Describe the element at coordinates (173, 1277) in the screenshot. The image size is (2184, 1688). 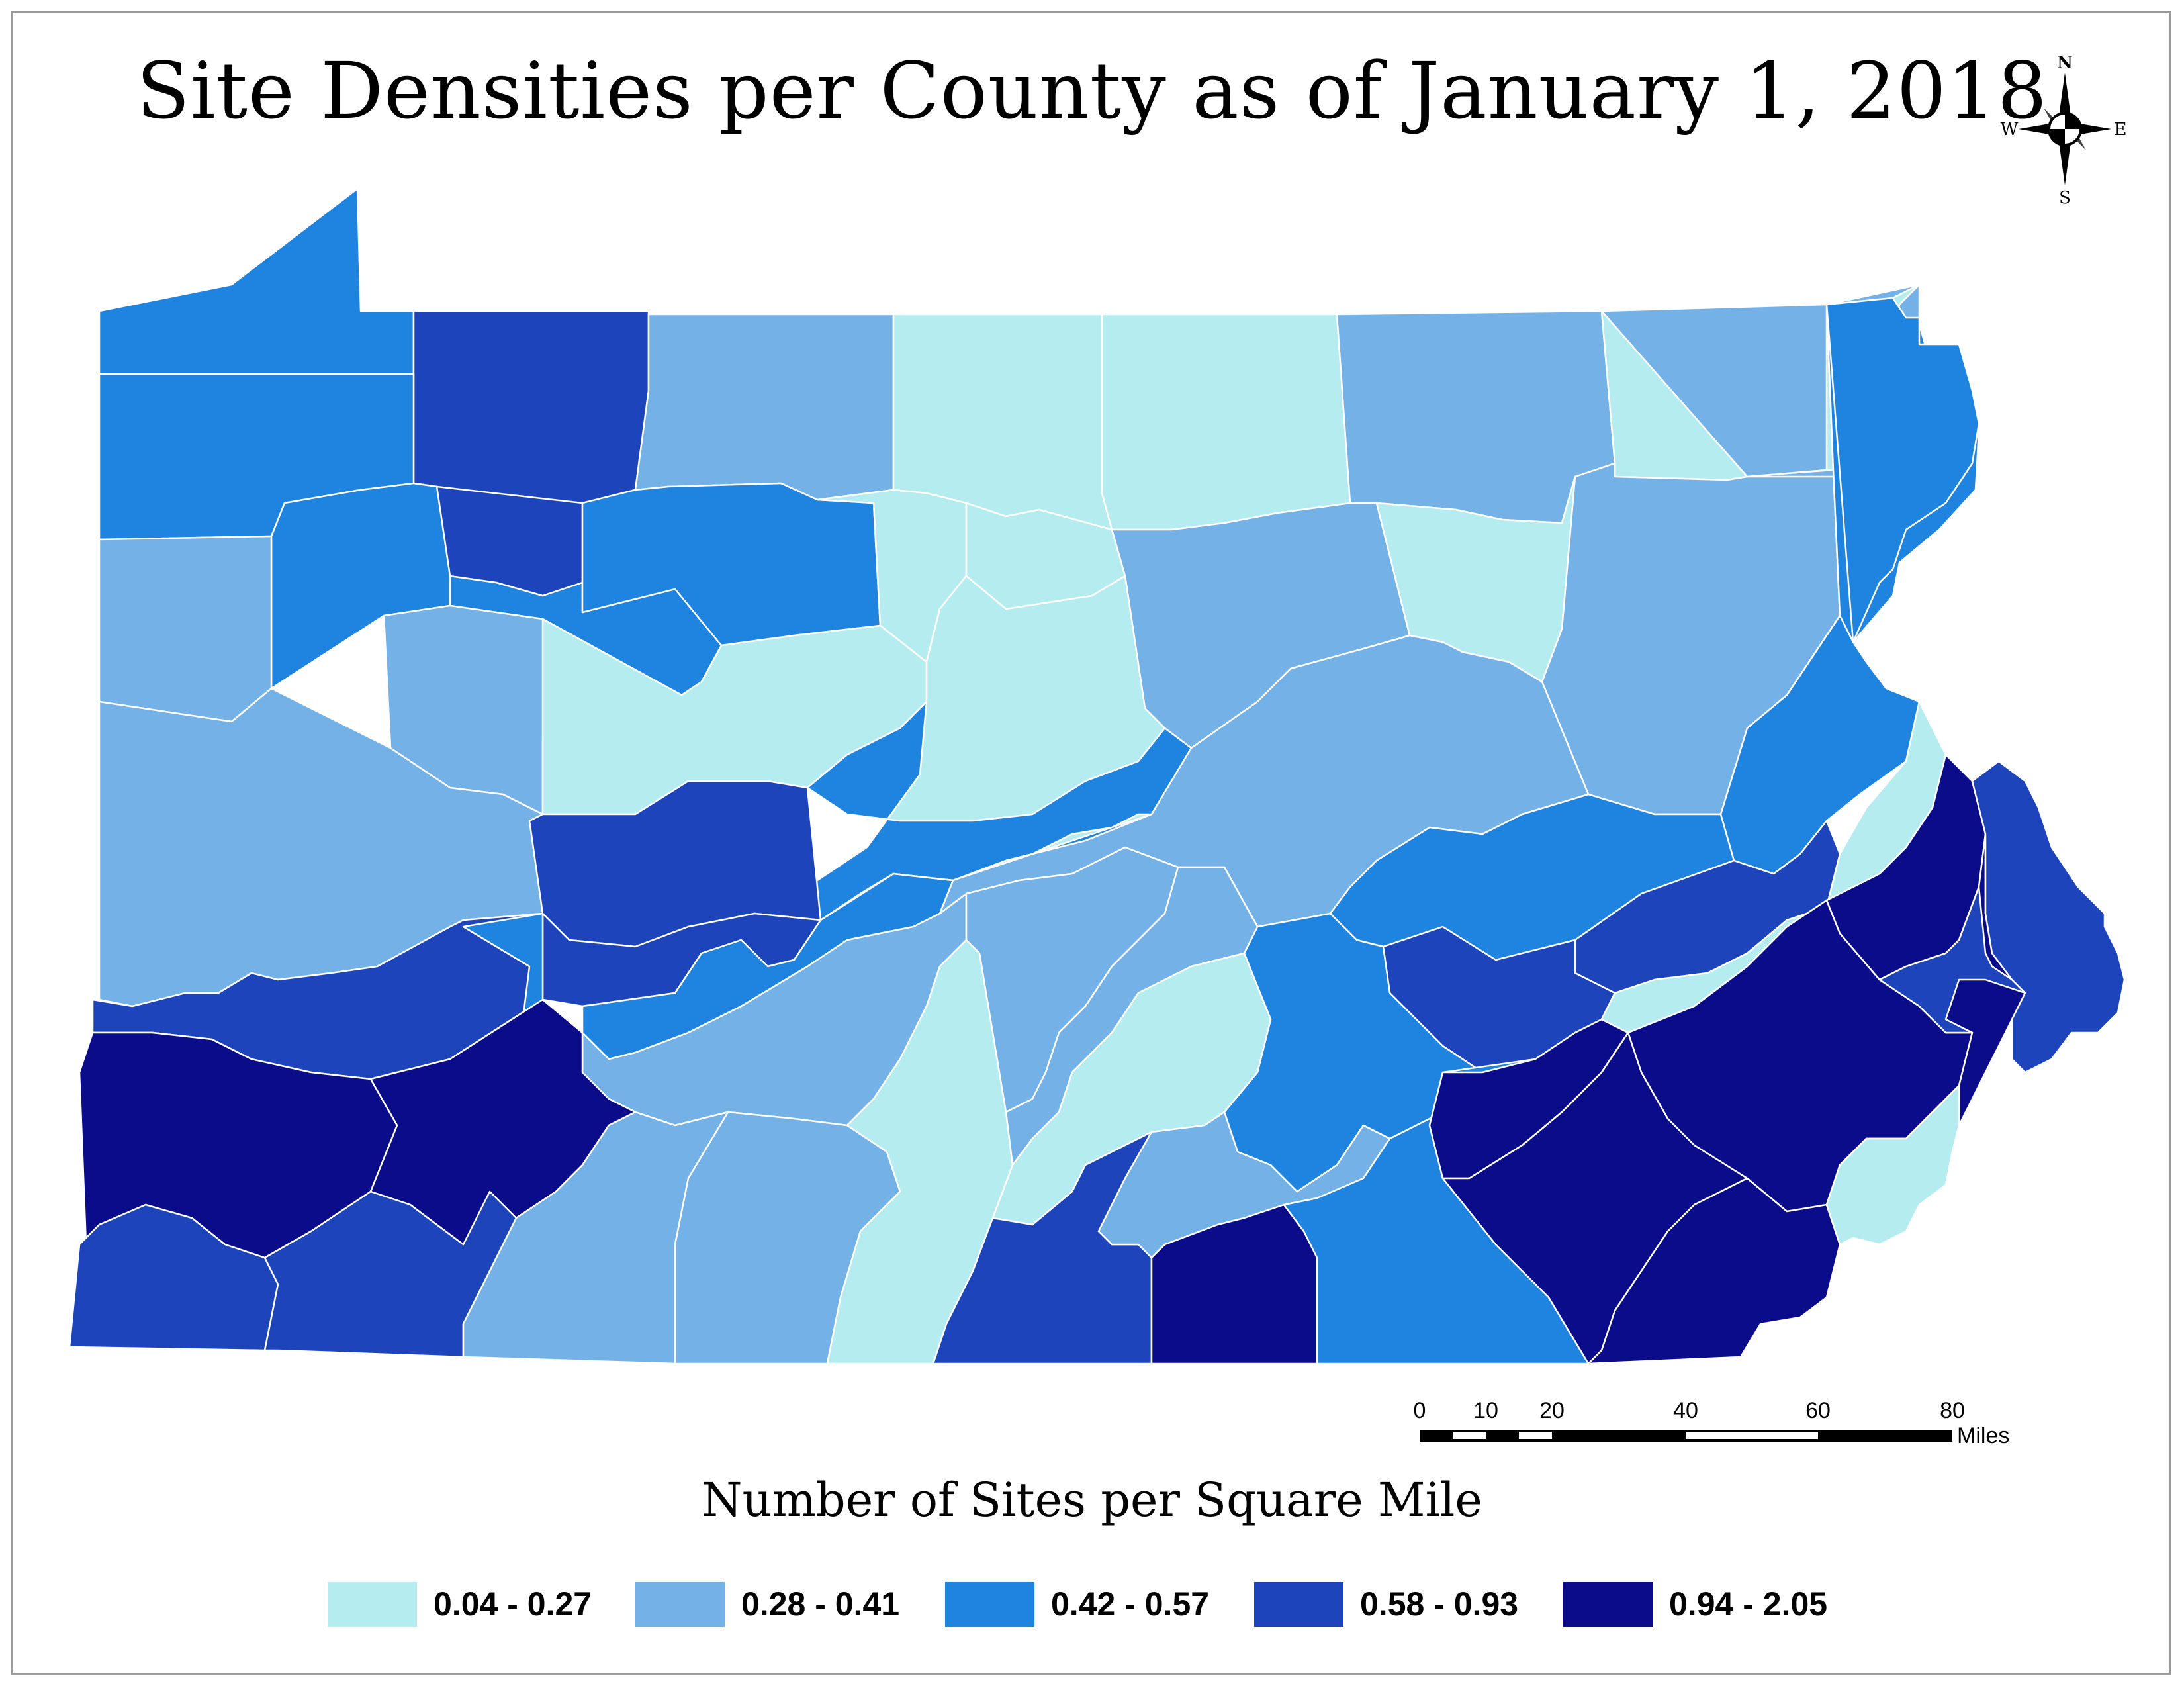
I see `county-r47` at that location.